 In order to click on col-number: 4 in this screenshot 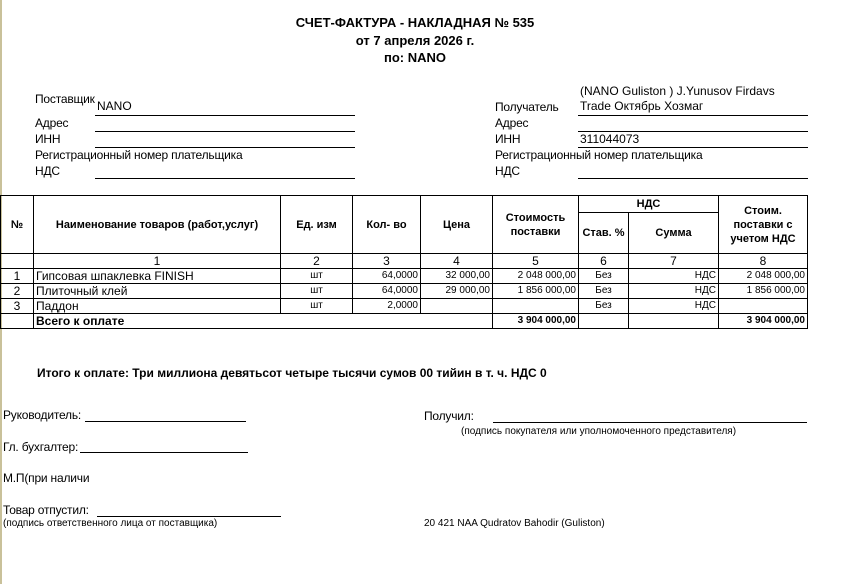, I will do `click(456, 261)`.